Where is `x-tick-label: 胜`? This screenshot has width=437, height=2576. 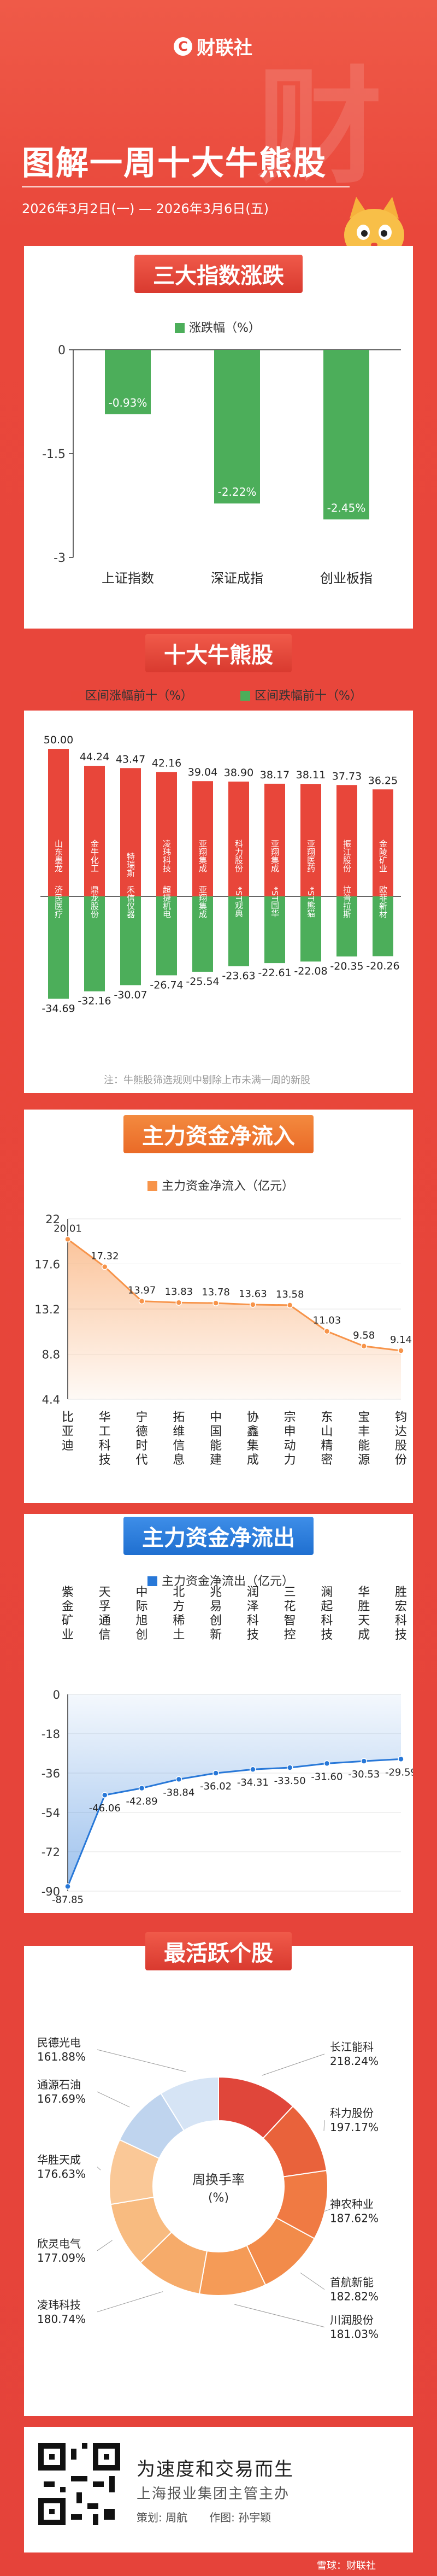 x-tick-label: 胜 is located at coordinates (364, 1607).